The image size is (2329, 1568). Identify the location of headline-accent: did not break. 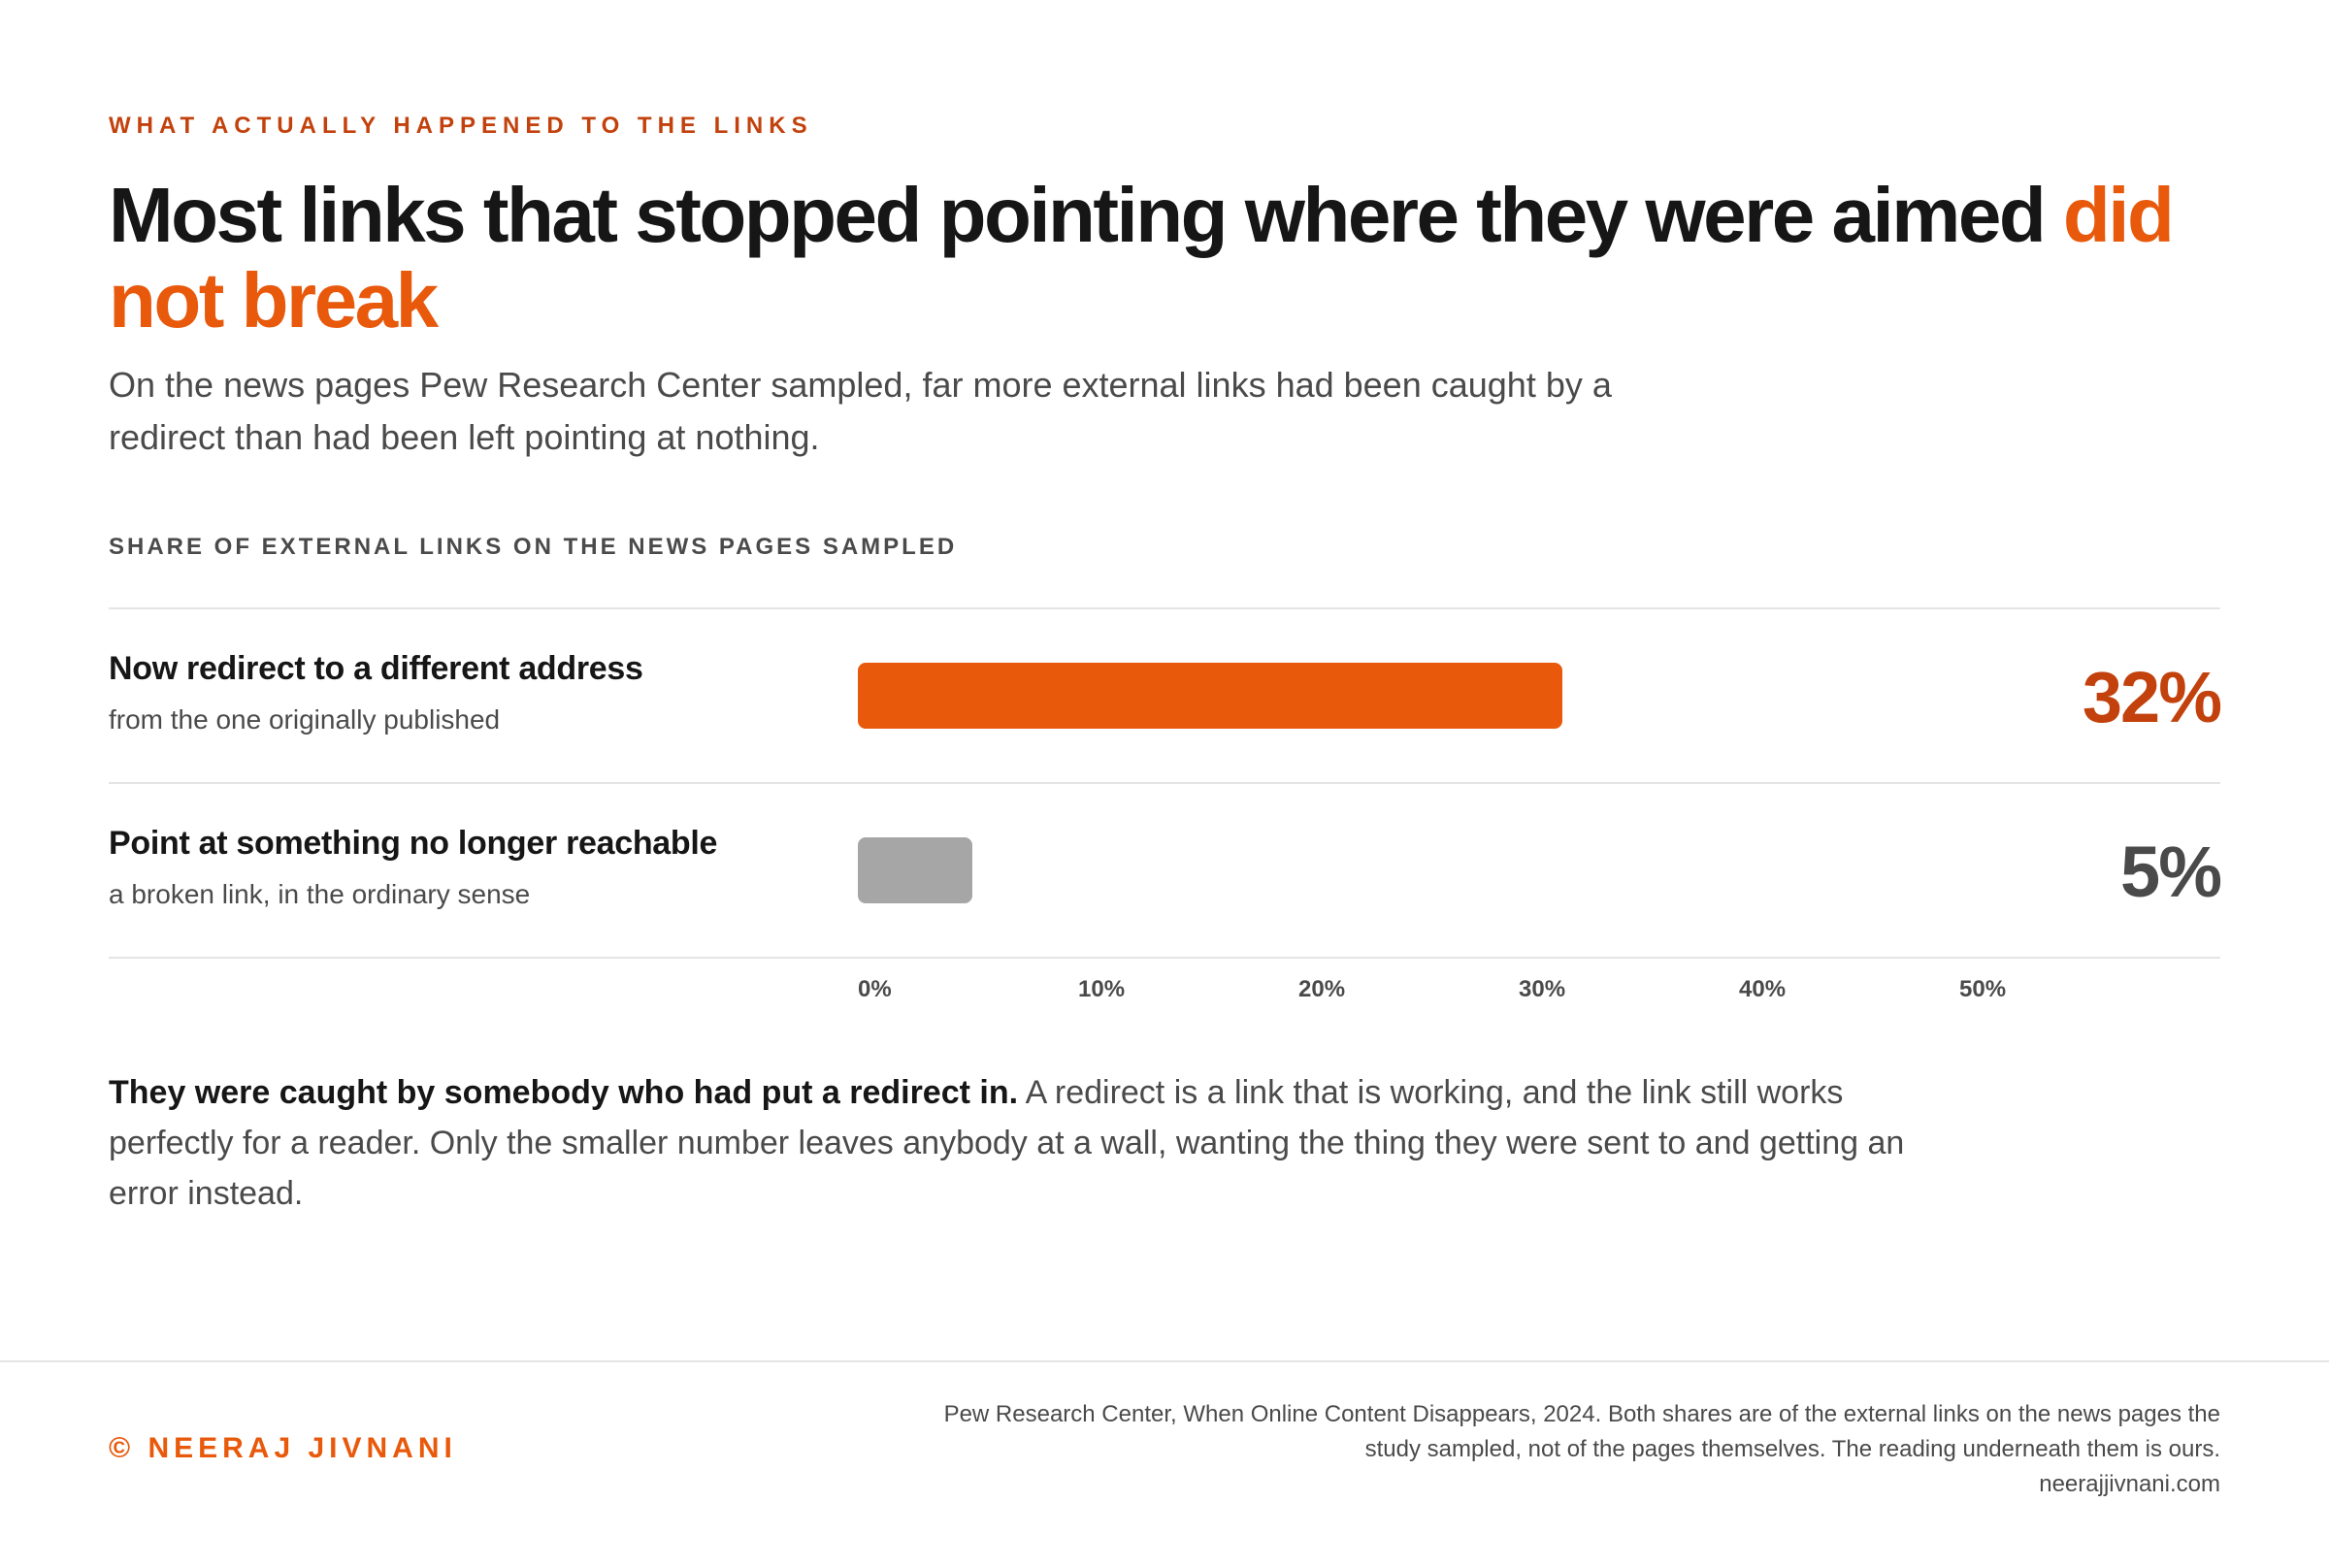
(1142, 257).